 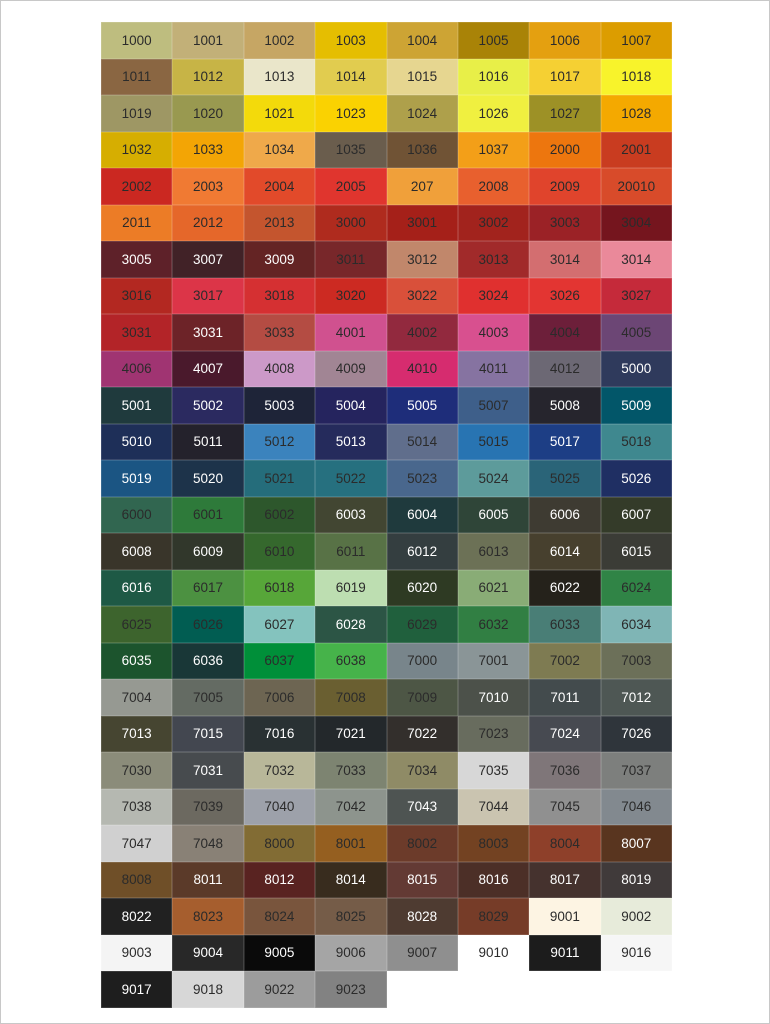 I want to click on color-swatch: 5023, so click(x=422, y=478).